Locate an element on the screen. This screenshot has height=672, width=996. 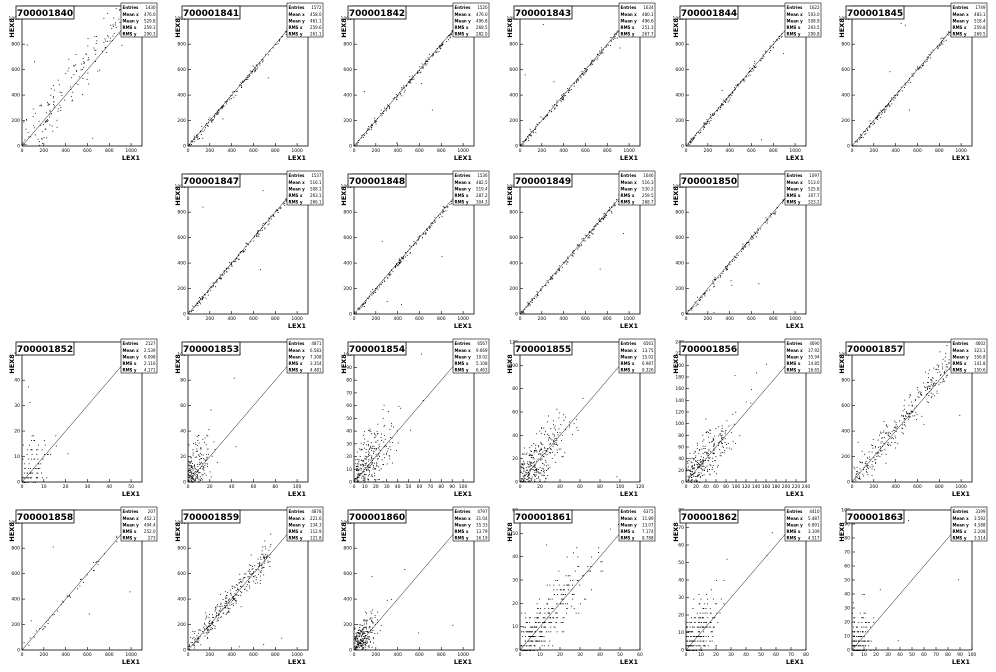
stats-value: 1634 is located at coordinates (648, 7).